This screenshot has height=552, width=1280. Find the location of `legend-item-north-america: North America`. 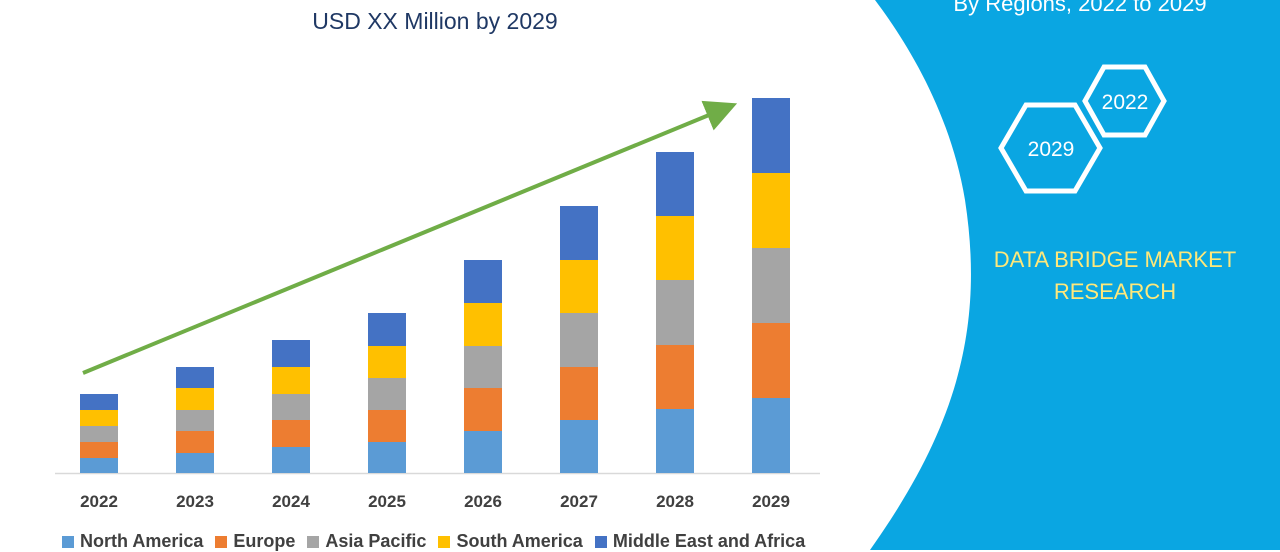

legend-item-north-america: North America is located at coordinates (132, 541).